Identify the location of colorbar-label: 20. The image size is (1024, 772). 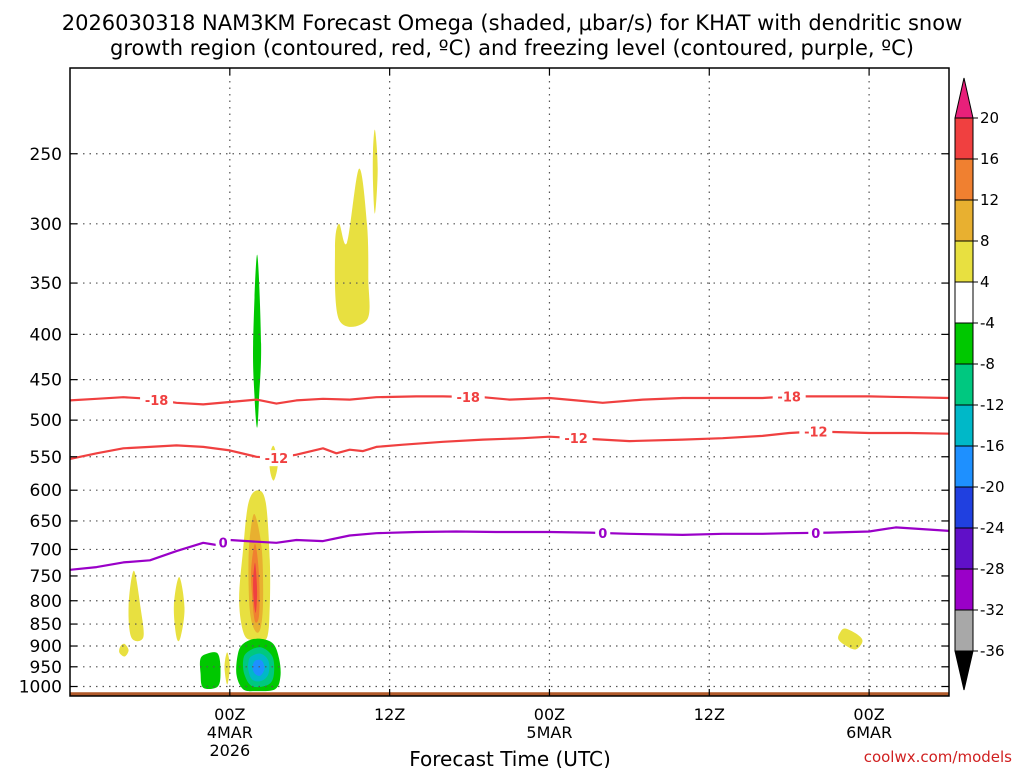
(989, 118).